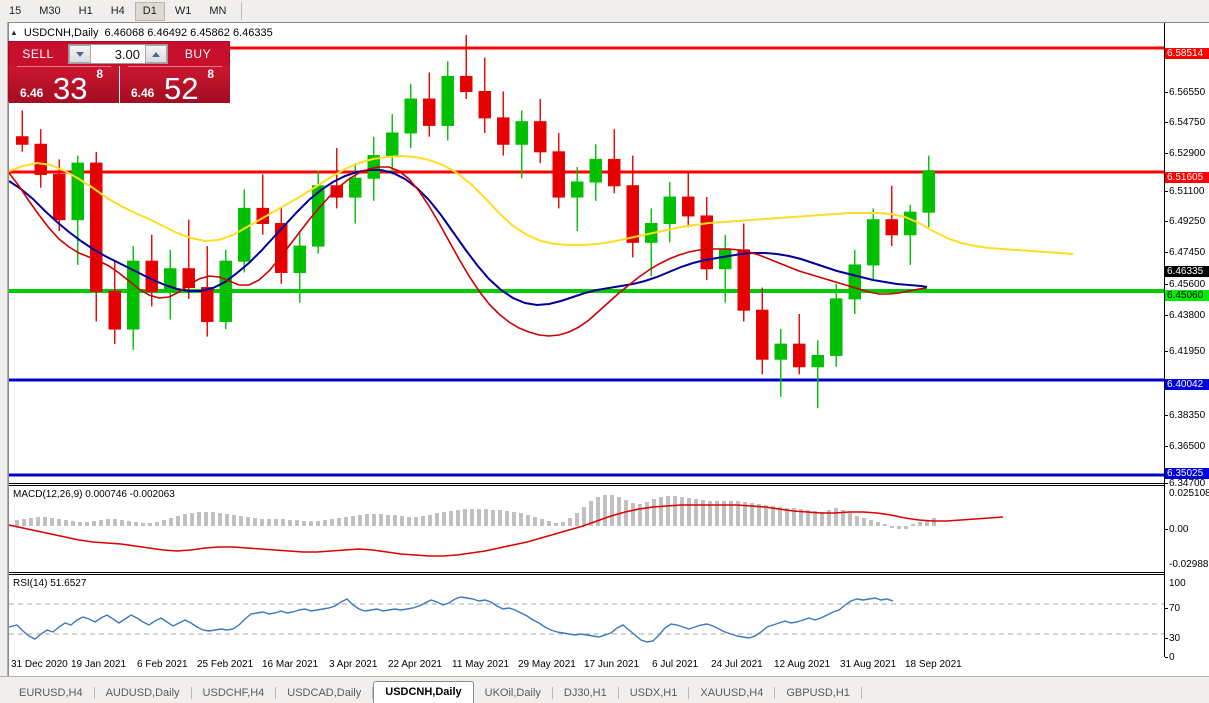 The height and width of the screenshot is (703, 1209). What do you see at coordinates (1189, 493) in the screenshot?
I see `macd-axis-label-max: 0.025108` at bounding box center [1189, 493].